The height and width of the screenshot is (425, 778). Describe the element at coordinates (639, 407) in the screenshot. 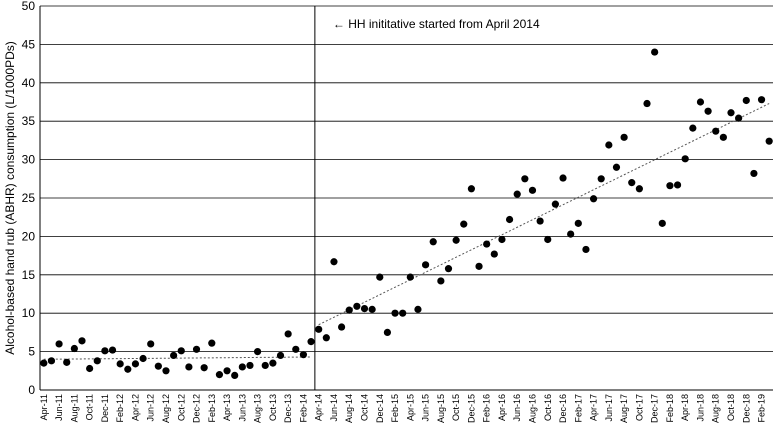

I see `x-tick-label: Oct-17` at that location.